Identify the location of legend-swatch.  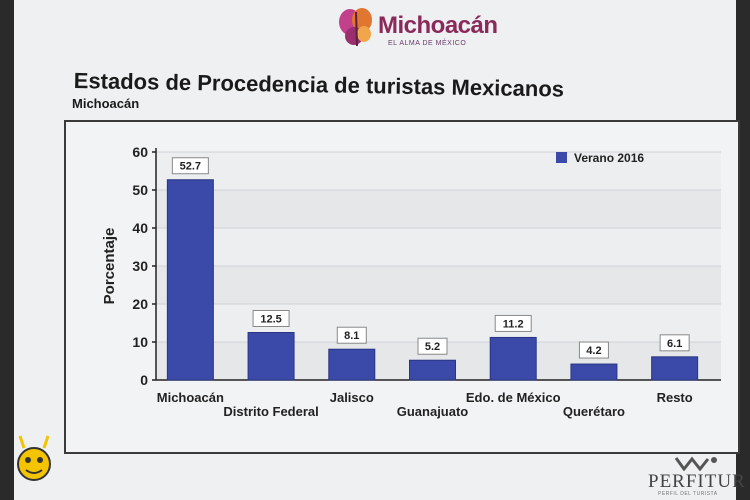
(561, 157).